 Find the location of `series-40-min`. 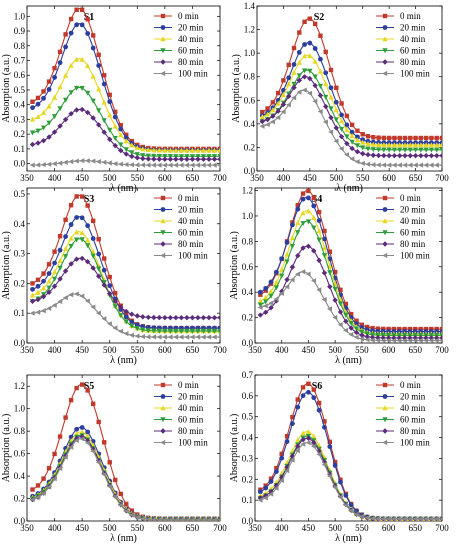

series-40-min is located at coordinates (350, 100).